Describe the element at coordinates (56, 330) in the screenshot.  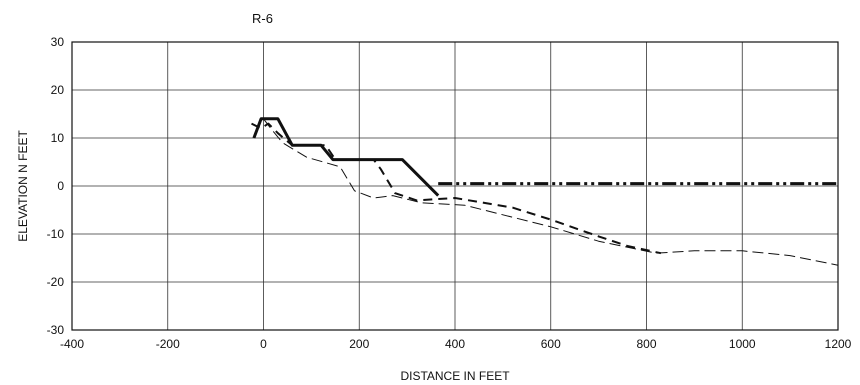
I see `y-tick-label: -30` at that location.